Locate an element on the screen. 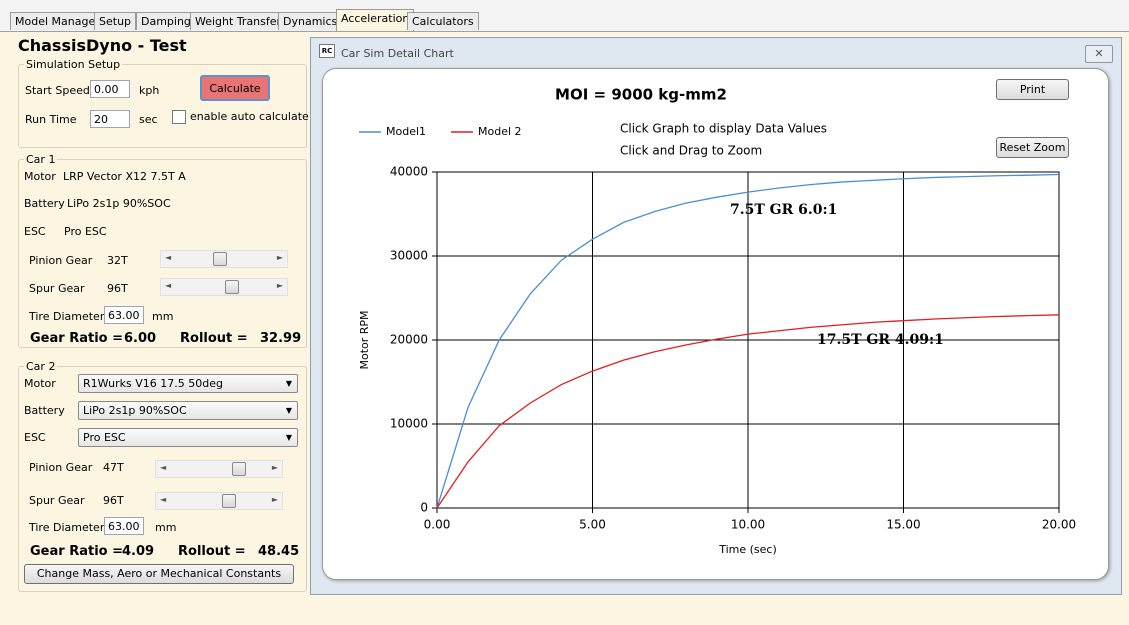 This screenshot has width=1129, height=625. tab-active: Acceleration is located at coordinates (375, 20).